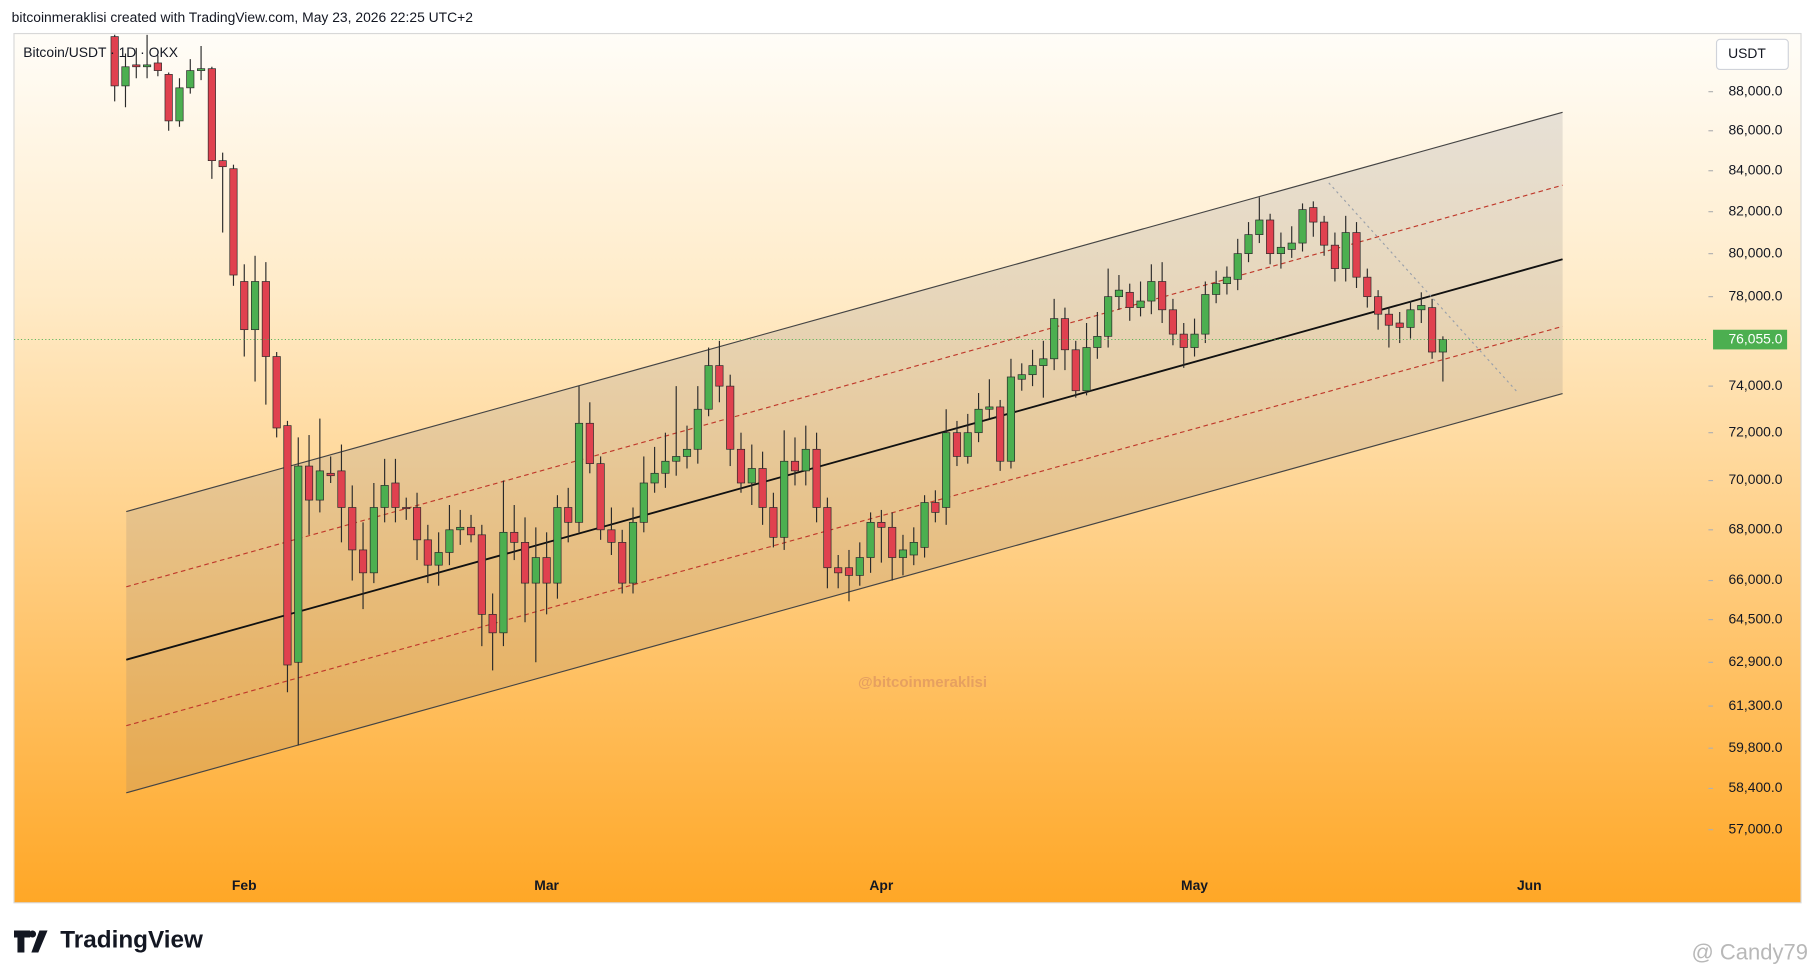 The width and height of the screenshot is (1815, 978). What do you see at coordinates (1755, 705) in the screenshot?
I see `y-tick-label: 61,300.0` at bounding box center [1755, 705].